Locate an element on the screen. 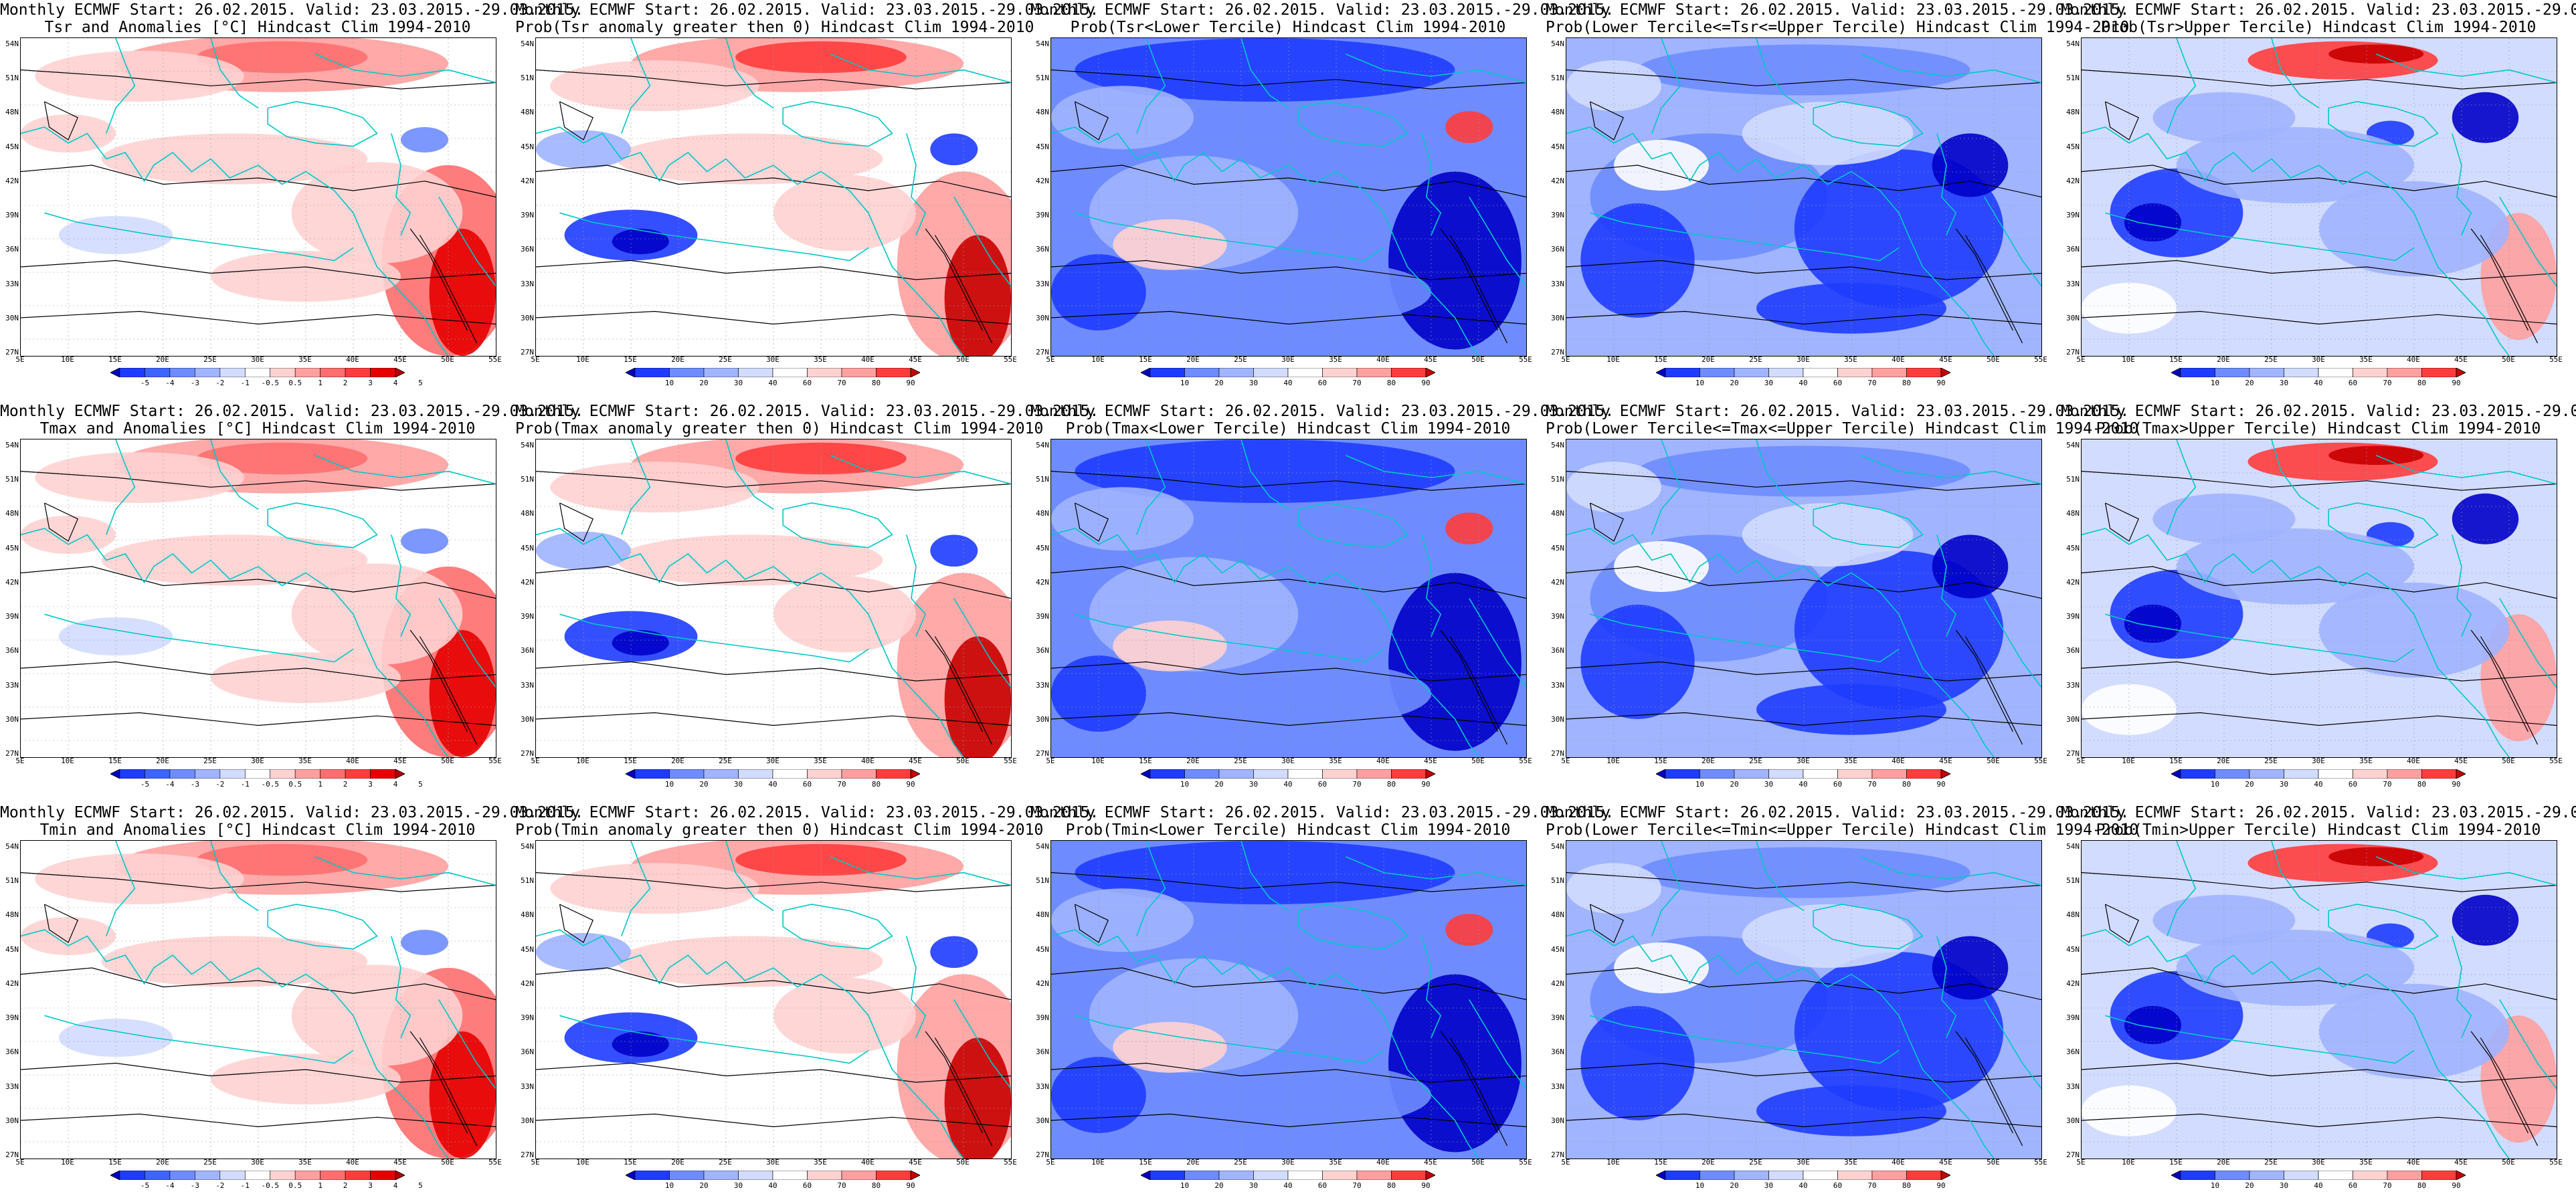 The height and width of the screenshot is (1204, 2576). colorbar-svg is located at coordinates (1803, 372).